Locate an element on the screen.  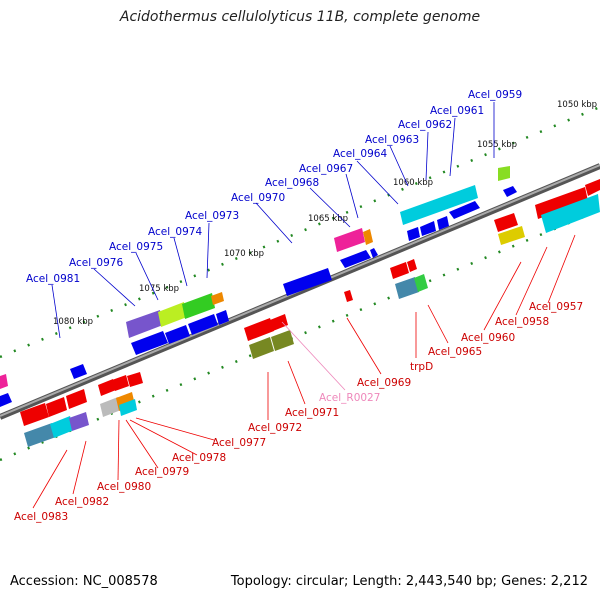
gene-label: Acel_0962 is located at coordinates (425, 125).